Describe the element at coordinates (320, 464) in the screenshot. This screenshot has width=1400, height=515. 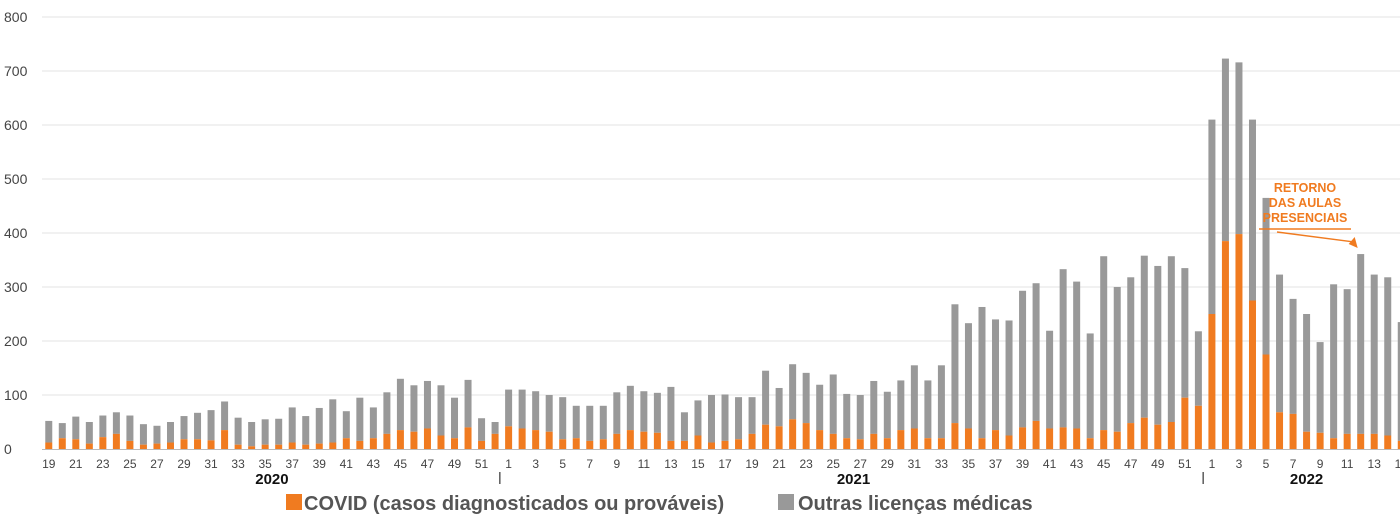
I see `x-tick-label: 39` at that location.